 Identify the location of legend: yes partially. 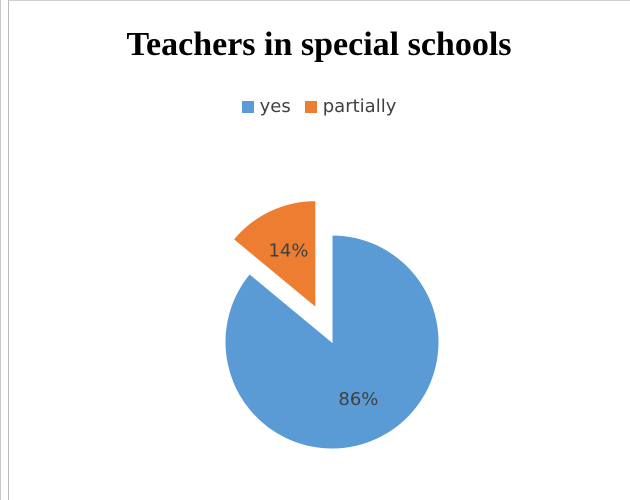
(319, 106).